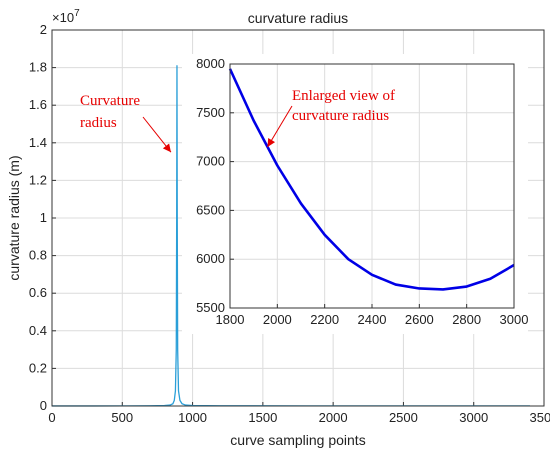 This screenshot has width=550, height=456. I want to click on inset-y-tick-label: 7500, so click(210, 112).